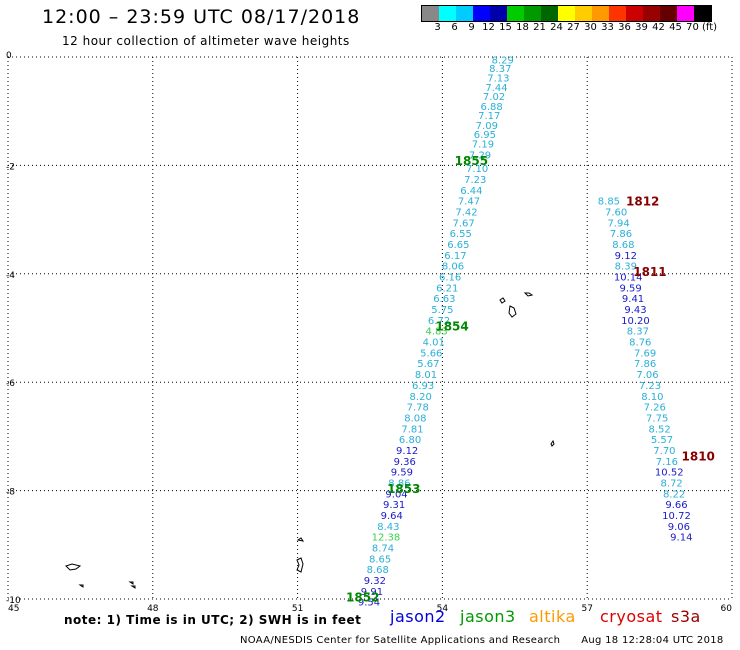 This screenshot has width=740, height=650. I want to click on wave-height-value: 6.16, so click(450, 278).